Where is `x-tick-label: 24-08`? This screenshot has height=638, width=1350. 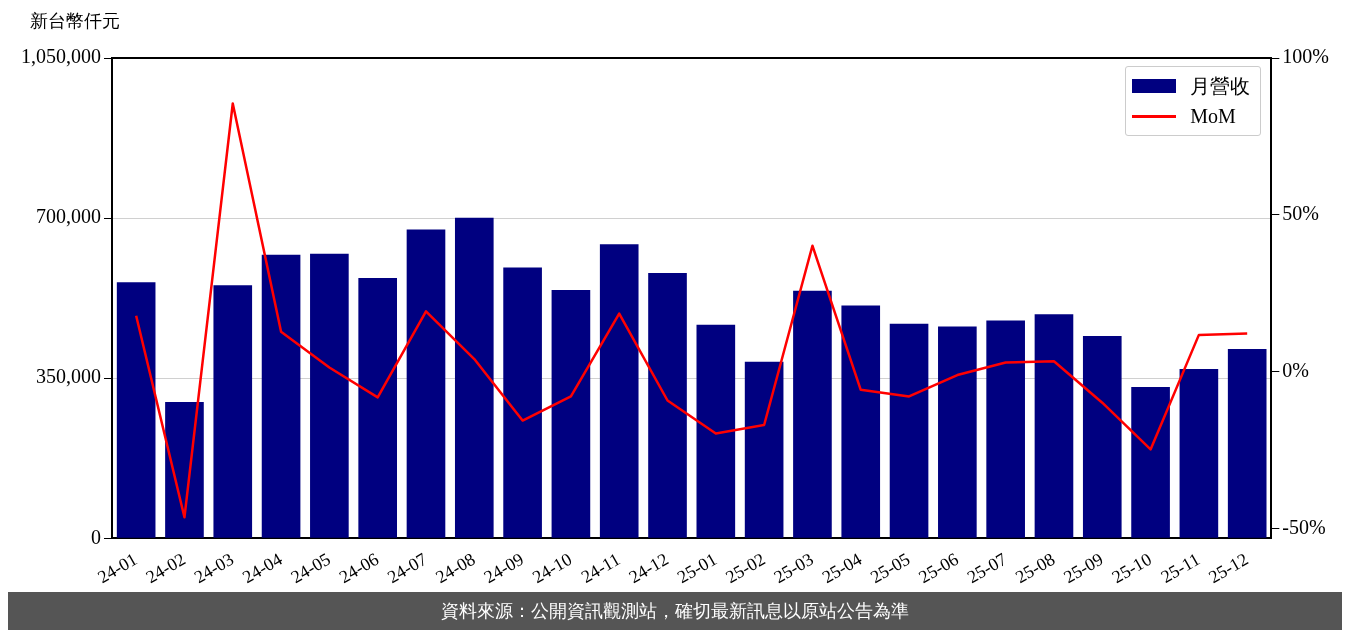 x-tick-label: 24-08 is located at coordinates (455, 568).